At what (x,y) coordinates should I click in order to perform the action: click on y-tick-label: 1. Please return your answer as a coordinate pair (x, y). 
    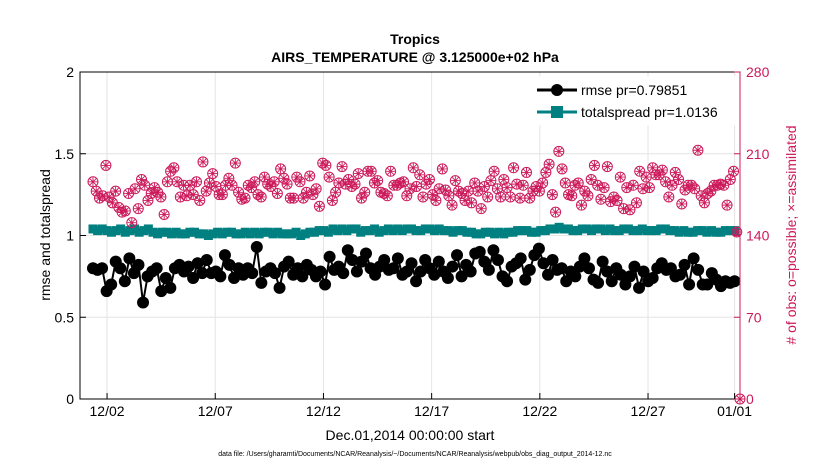
    Looking at the image, I should click on (70, 236).